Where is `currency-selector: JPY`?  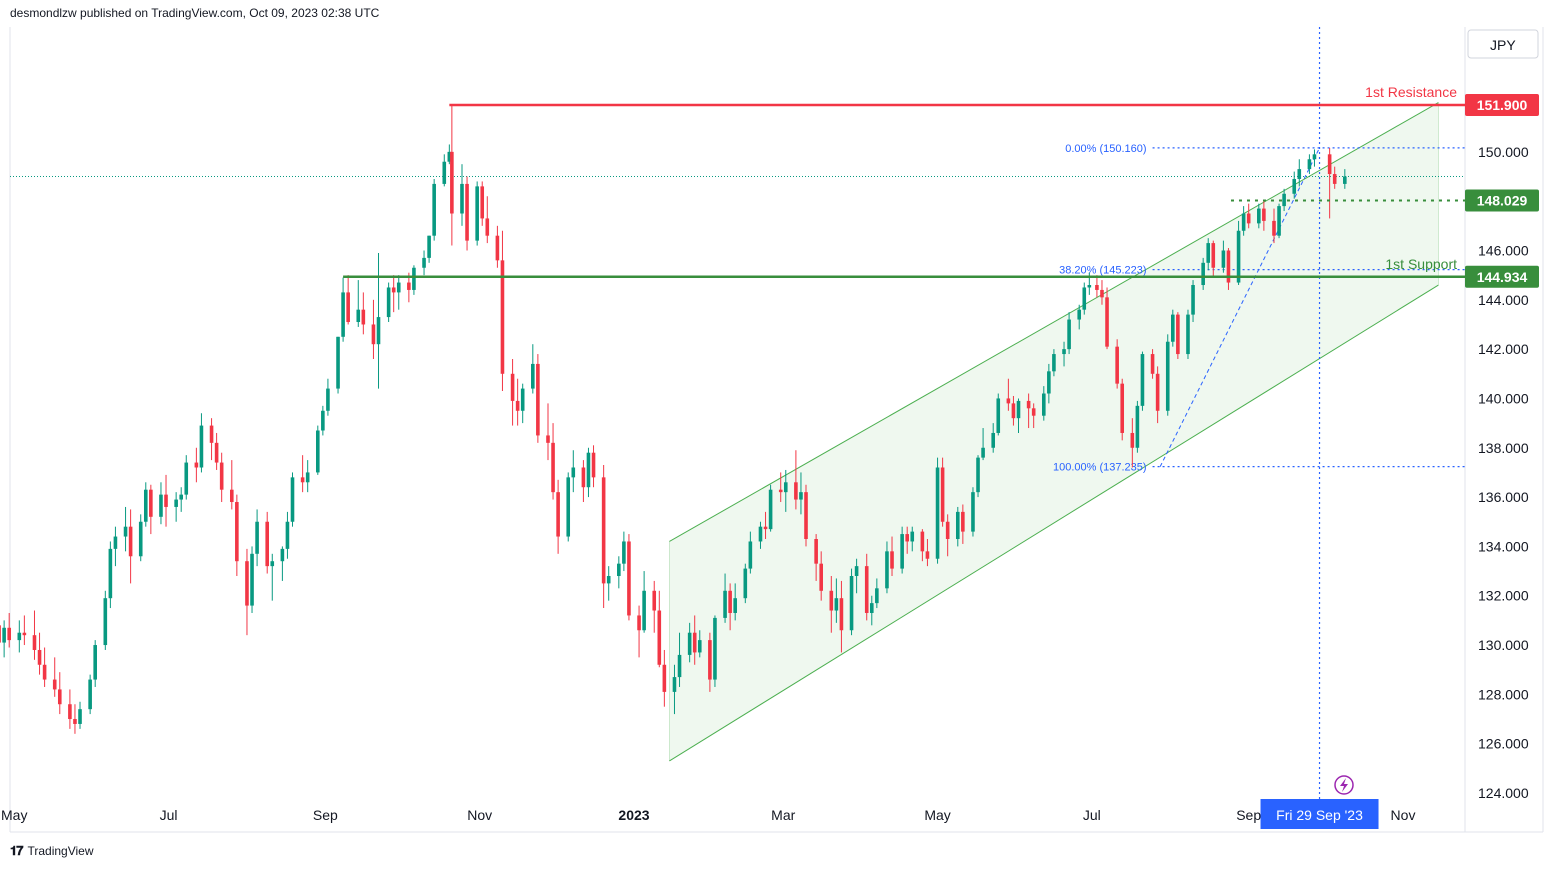 currency-selector: JPY is located at coordinates (1503, 44).